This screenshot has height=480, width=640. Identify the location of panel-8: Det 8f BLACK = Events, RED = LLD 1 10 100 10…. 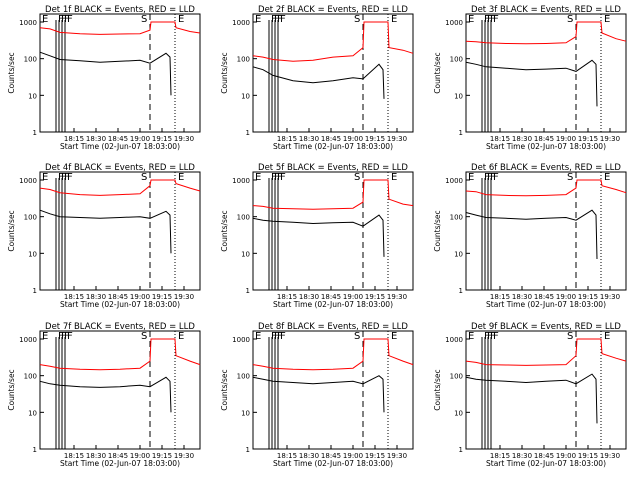
(317, 395).